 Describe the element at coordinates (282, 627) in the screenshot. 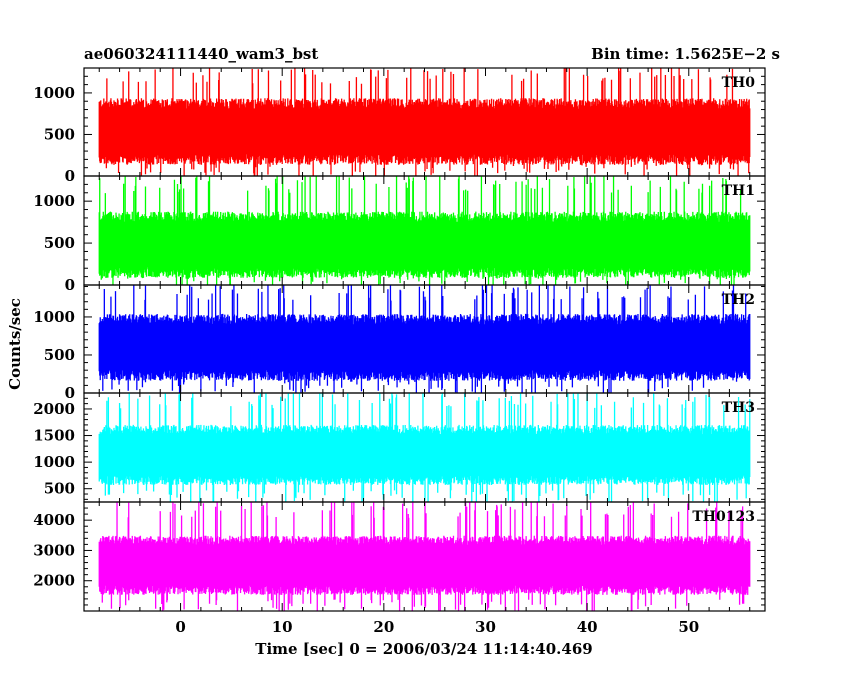

I see `xtick-label: 10` at that location.